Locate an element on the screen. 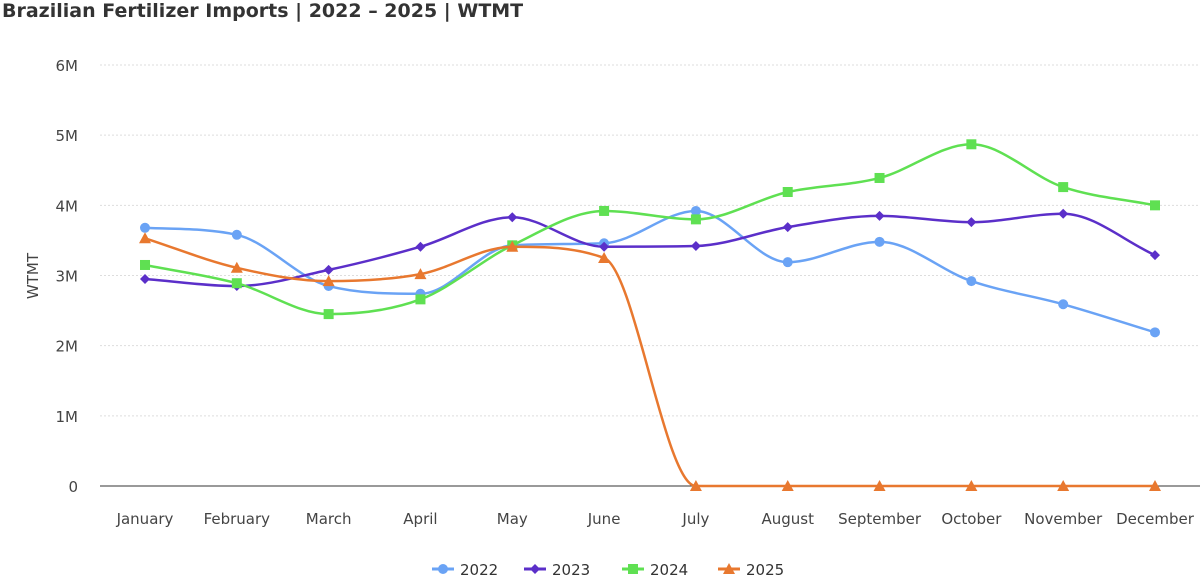  y-tick-label: 4M is located at coordinates (67, 206).